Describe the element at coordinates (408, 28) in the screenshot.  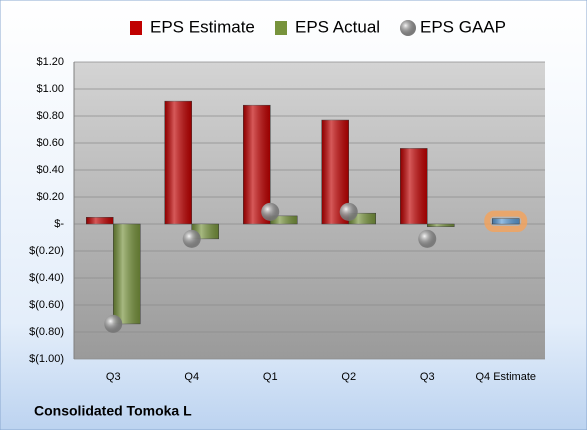
I see `legend-marker-shine` at that location.